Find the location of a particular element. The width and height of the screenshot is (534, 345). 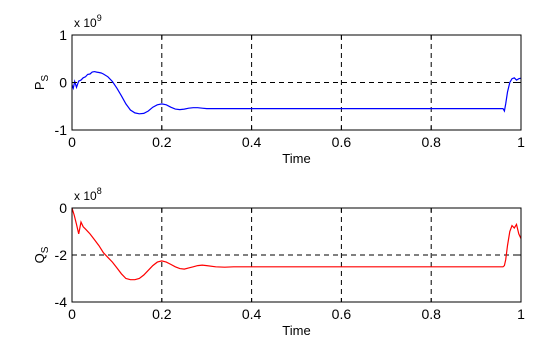

y-tick-label: 1 is located at coordinates (63, 35).